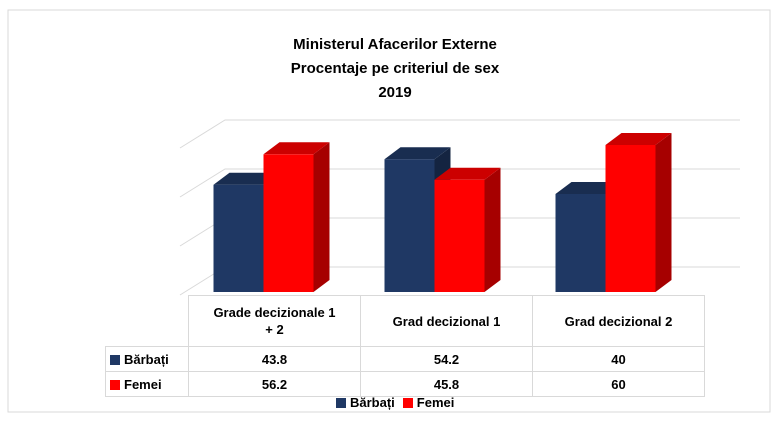  Describe the element at coordinates (435, 402) in the screenshot. I see `legend-label: Femei` at that location.